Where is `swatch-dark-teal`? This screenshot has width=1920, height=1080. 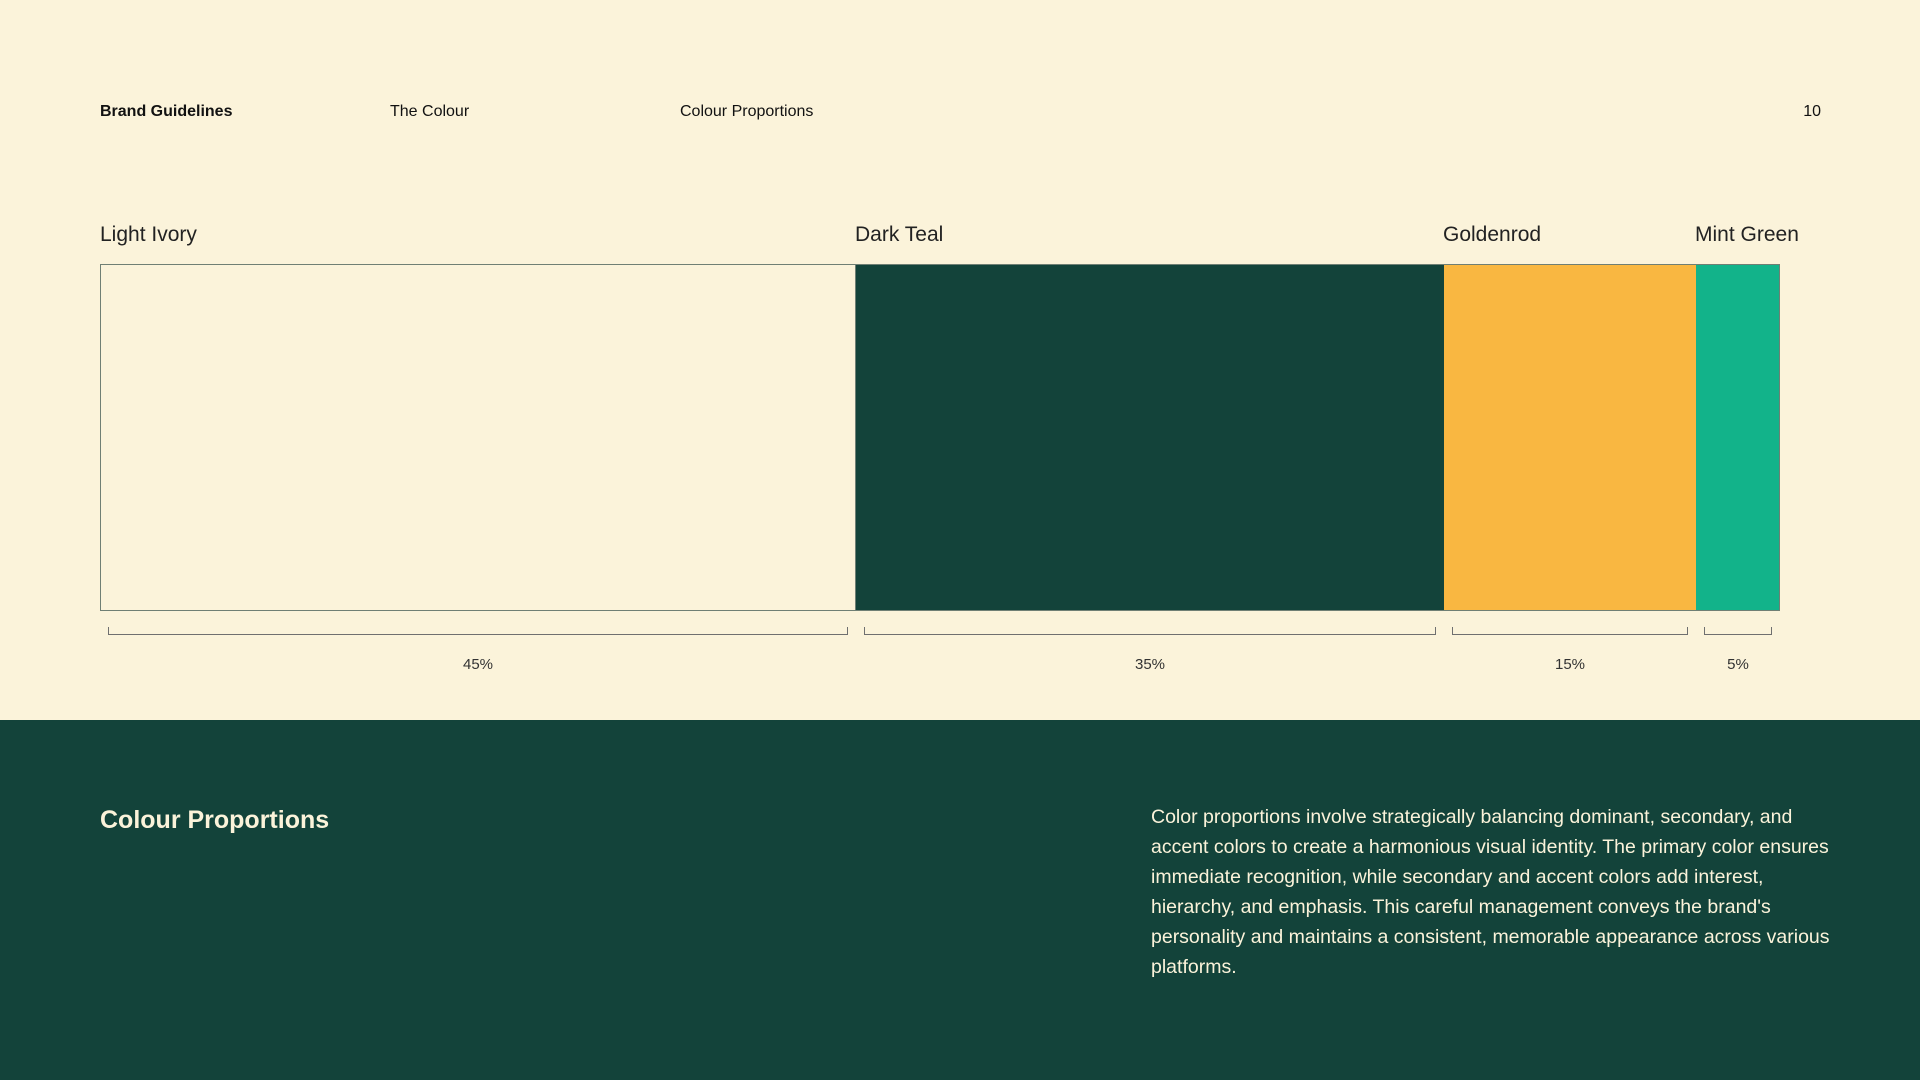 swatch-dark-teal is located at coordinates (1150, 437).